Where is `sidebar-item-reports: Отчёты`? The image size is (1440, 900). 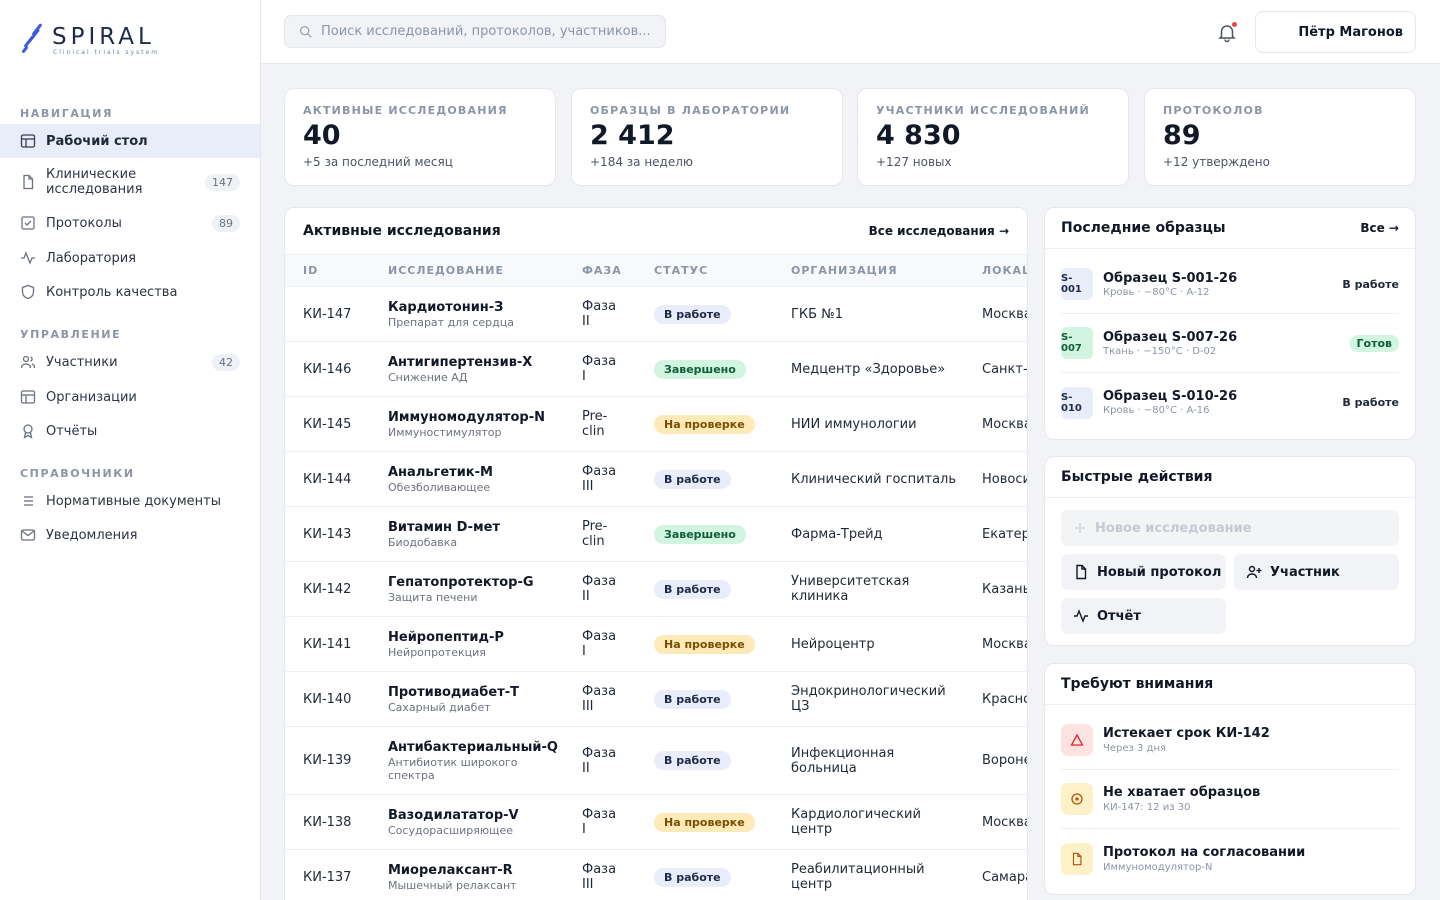
sidebar-item-reports: Отчёты is located at coordinates (130, 431).